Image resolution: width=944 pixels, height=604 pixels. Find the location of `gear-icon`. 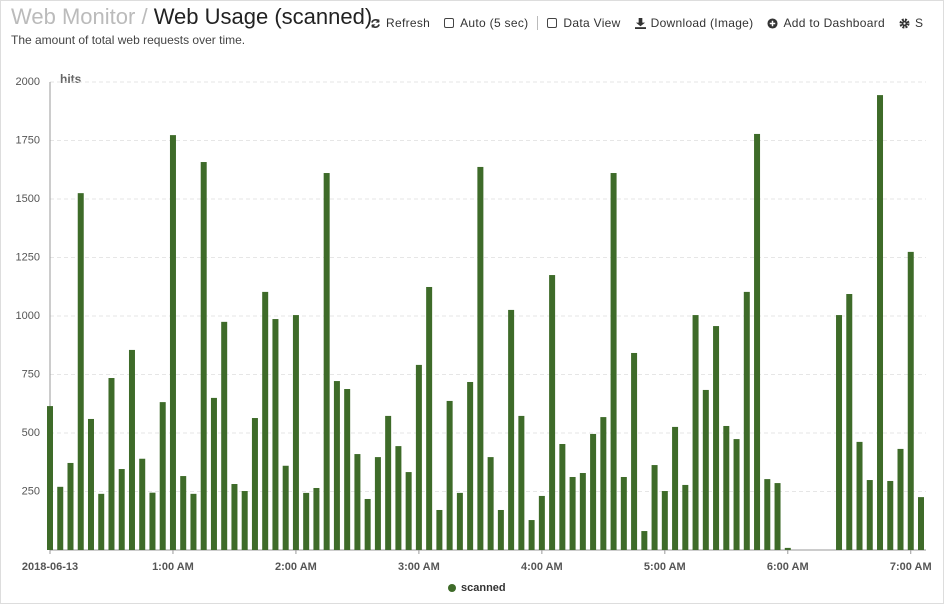

gear-icon is located at coordinates (904, 23).